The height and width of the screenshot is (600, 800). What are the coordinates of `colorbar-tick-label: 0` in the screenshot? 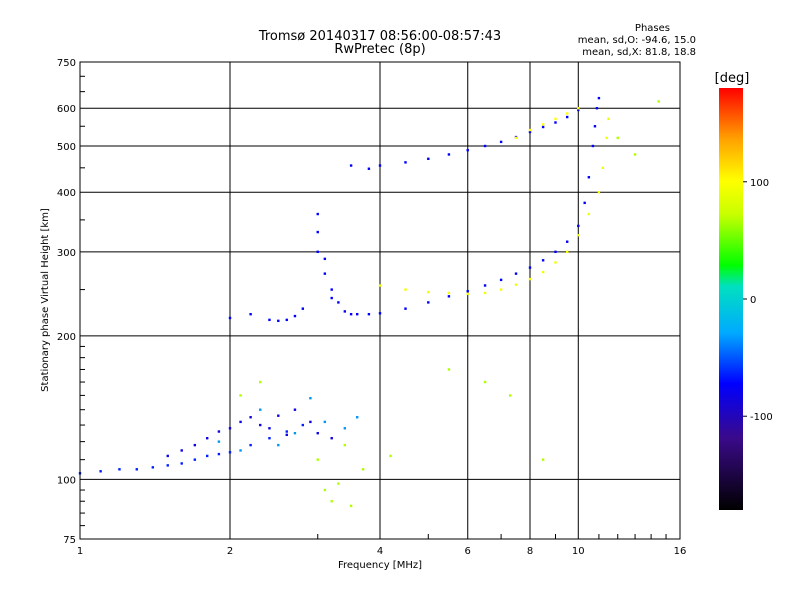 It's located at (753, 300).